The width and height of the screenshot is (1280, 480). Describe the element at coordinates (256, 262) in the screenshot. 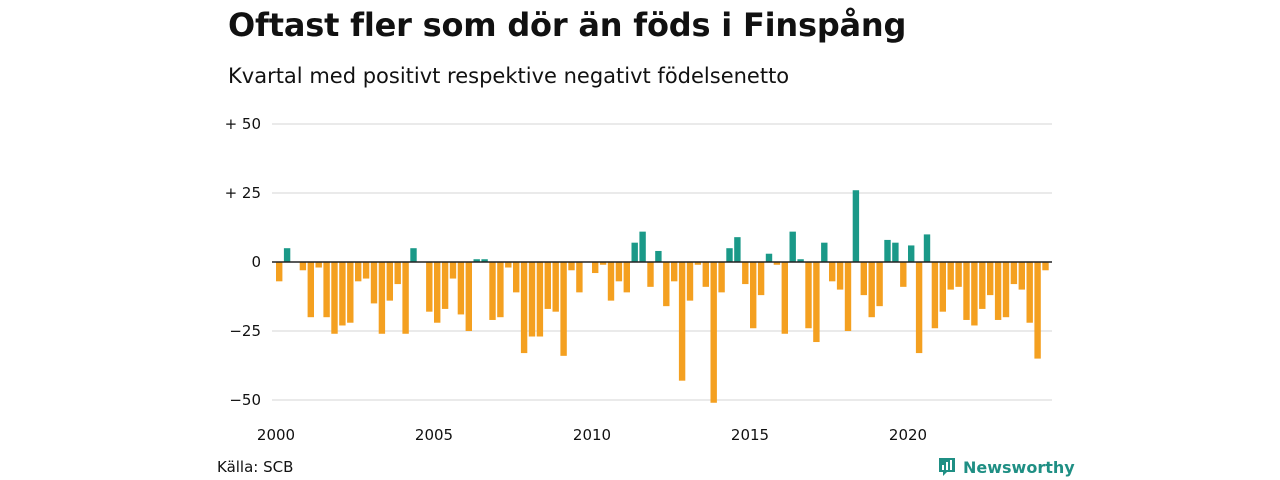

I see `y-tick-label: 0` at that location.